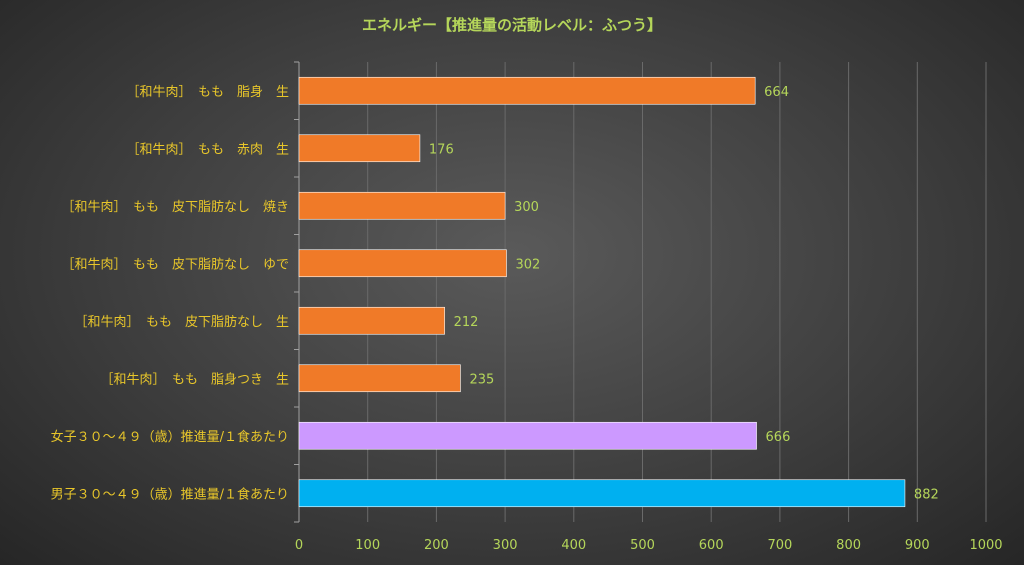 This screenshot has width=1024, height=565. What do you see at coordinates (778, 437) in the screenshot?
I see `data-label: 666` at bounding box center [778, 437].